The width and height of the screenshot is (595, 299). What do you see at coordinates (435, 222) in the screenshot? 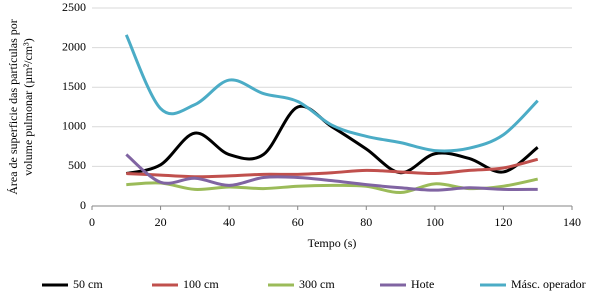
I see `x-tick-label: 100` at bounding box center [435, 222].